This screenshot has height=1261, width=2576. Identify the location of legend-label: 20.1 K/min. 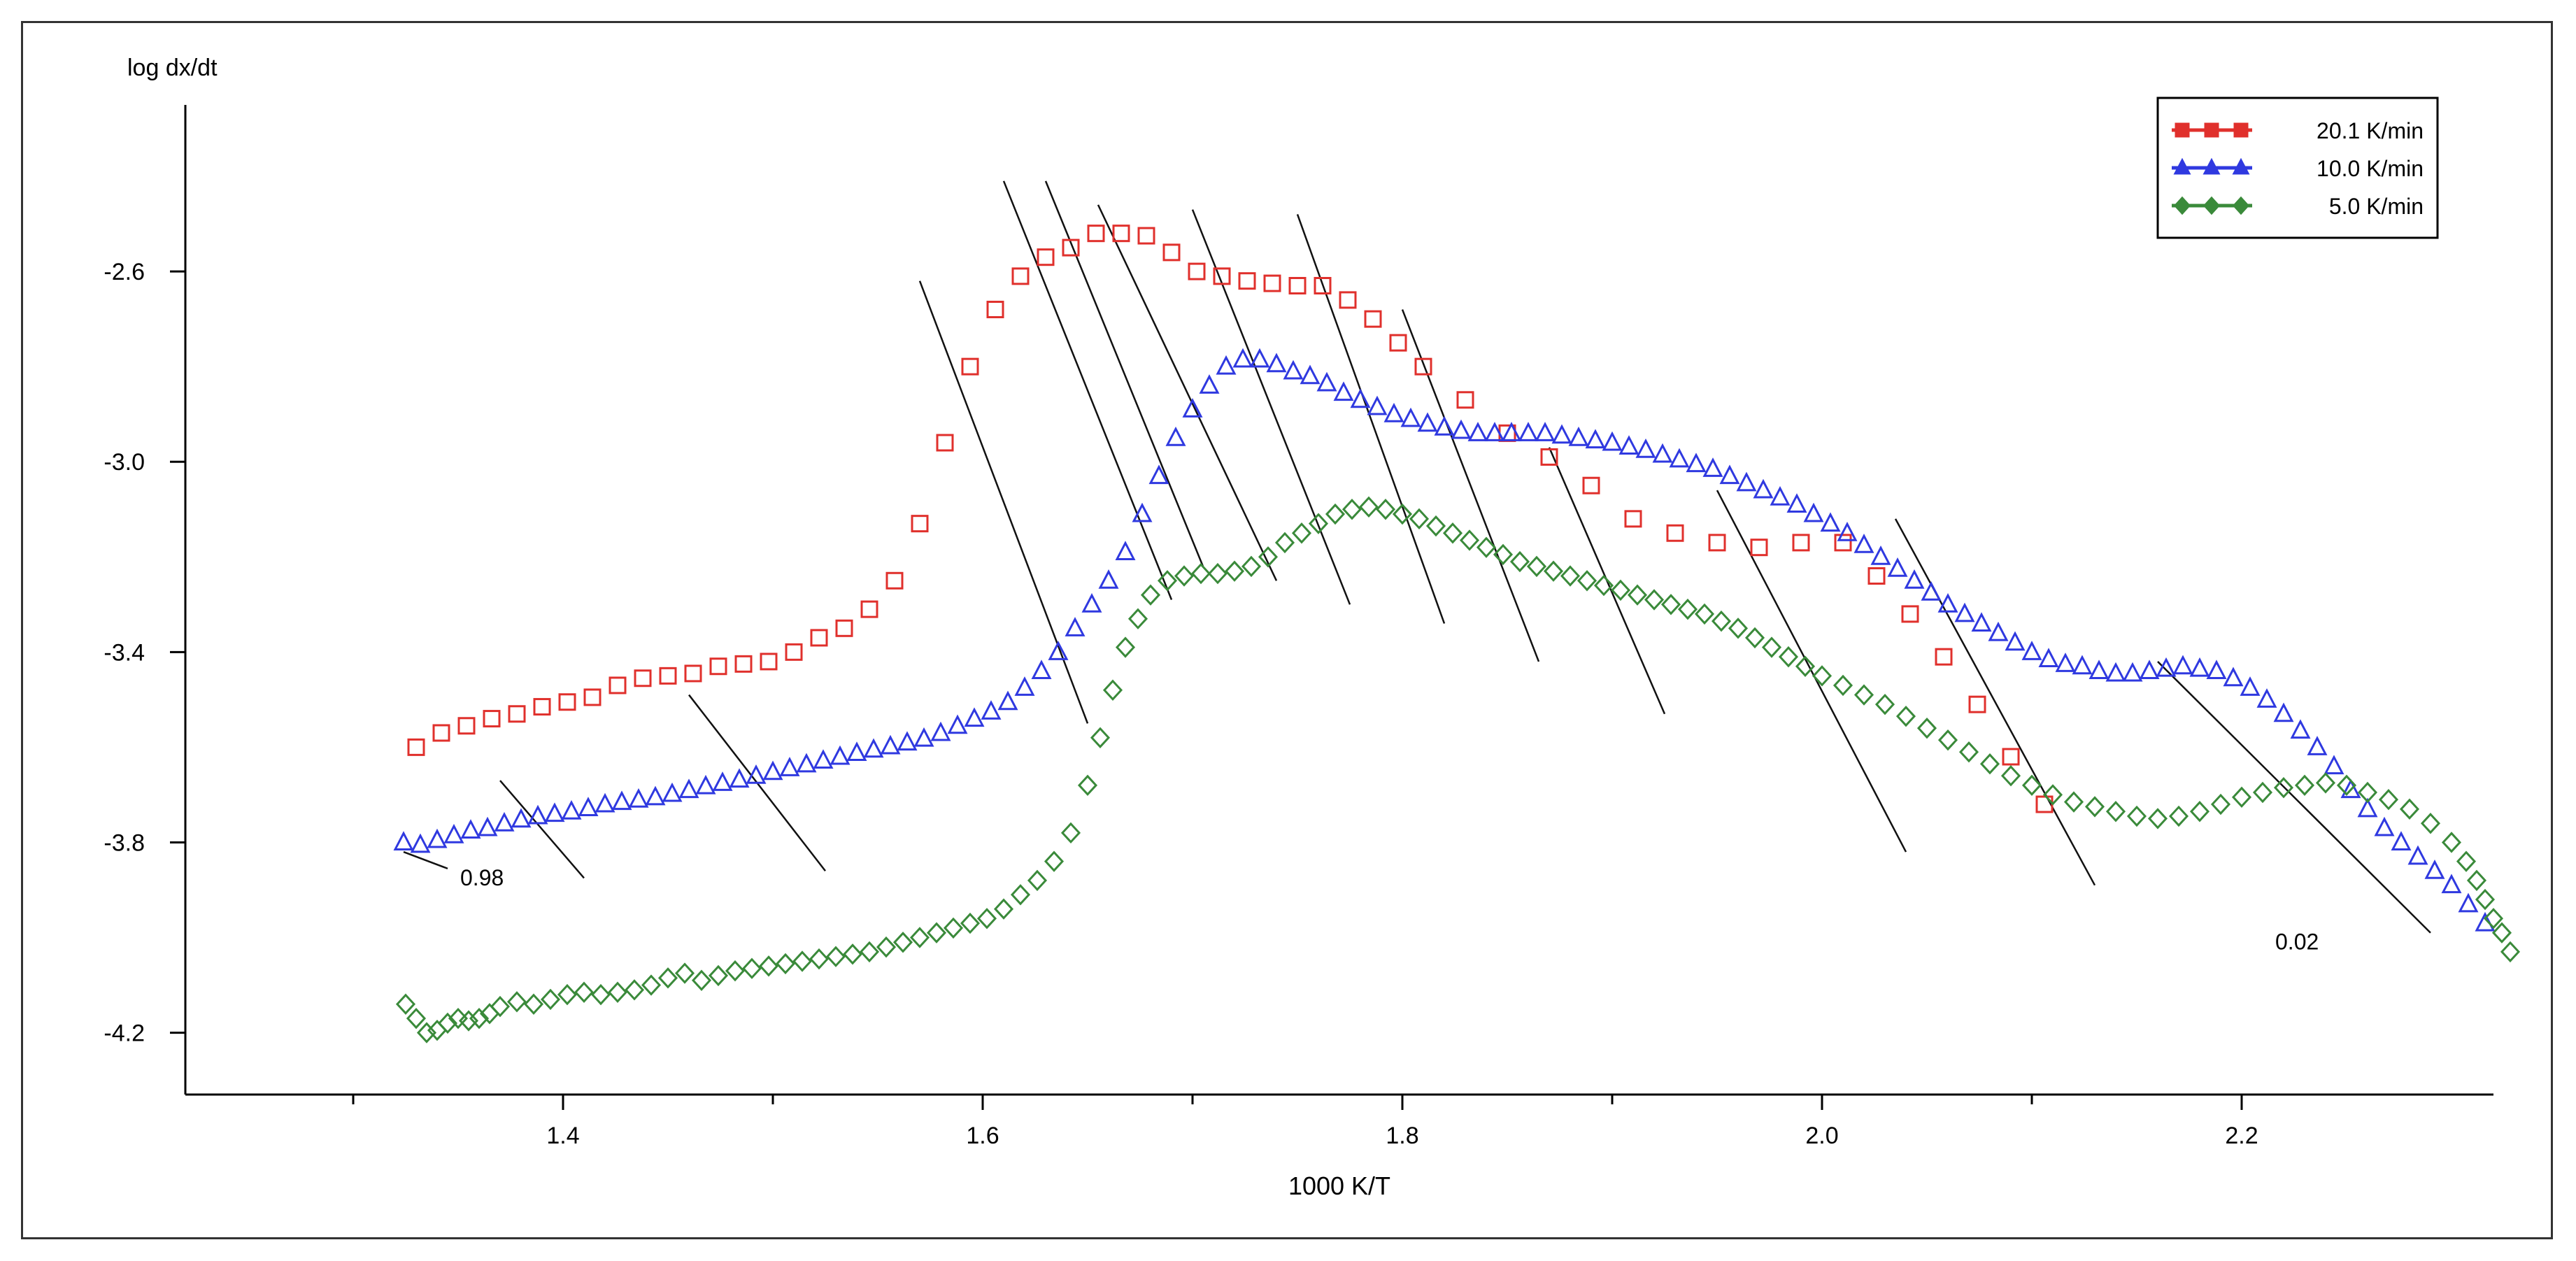
(2370, 130).